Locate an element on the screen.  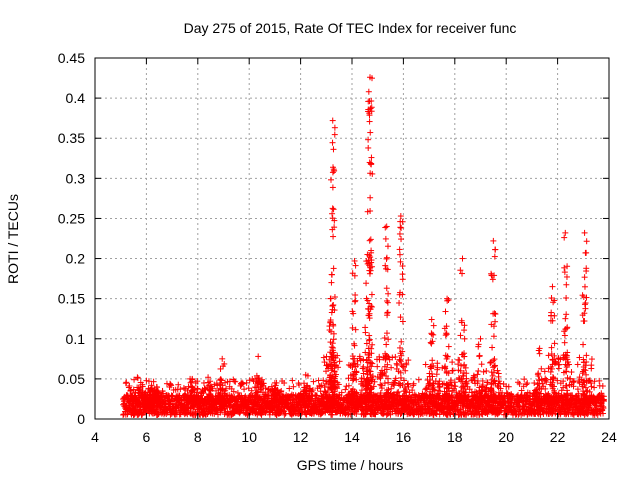
x-tick-label: 10 is located at coordinates (249, 437).